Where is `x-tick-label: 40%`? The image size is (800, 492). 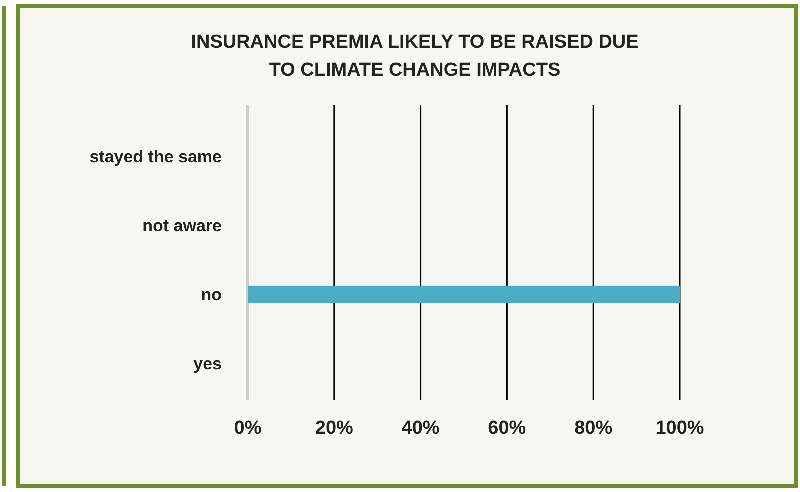
x-tick-label: 40% is located at coordinates (421, 428).